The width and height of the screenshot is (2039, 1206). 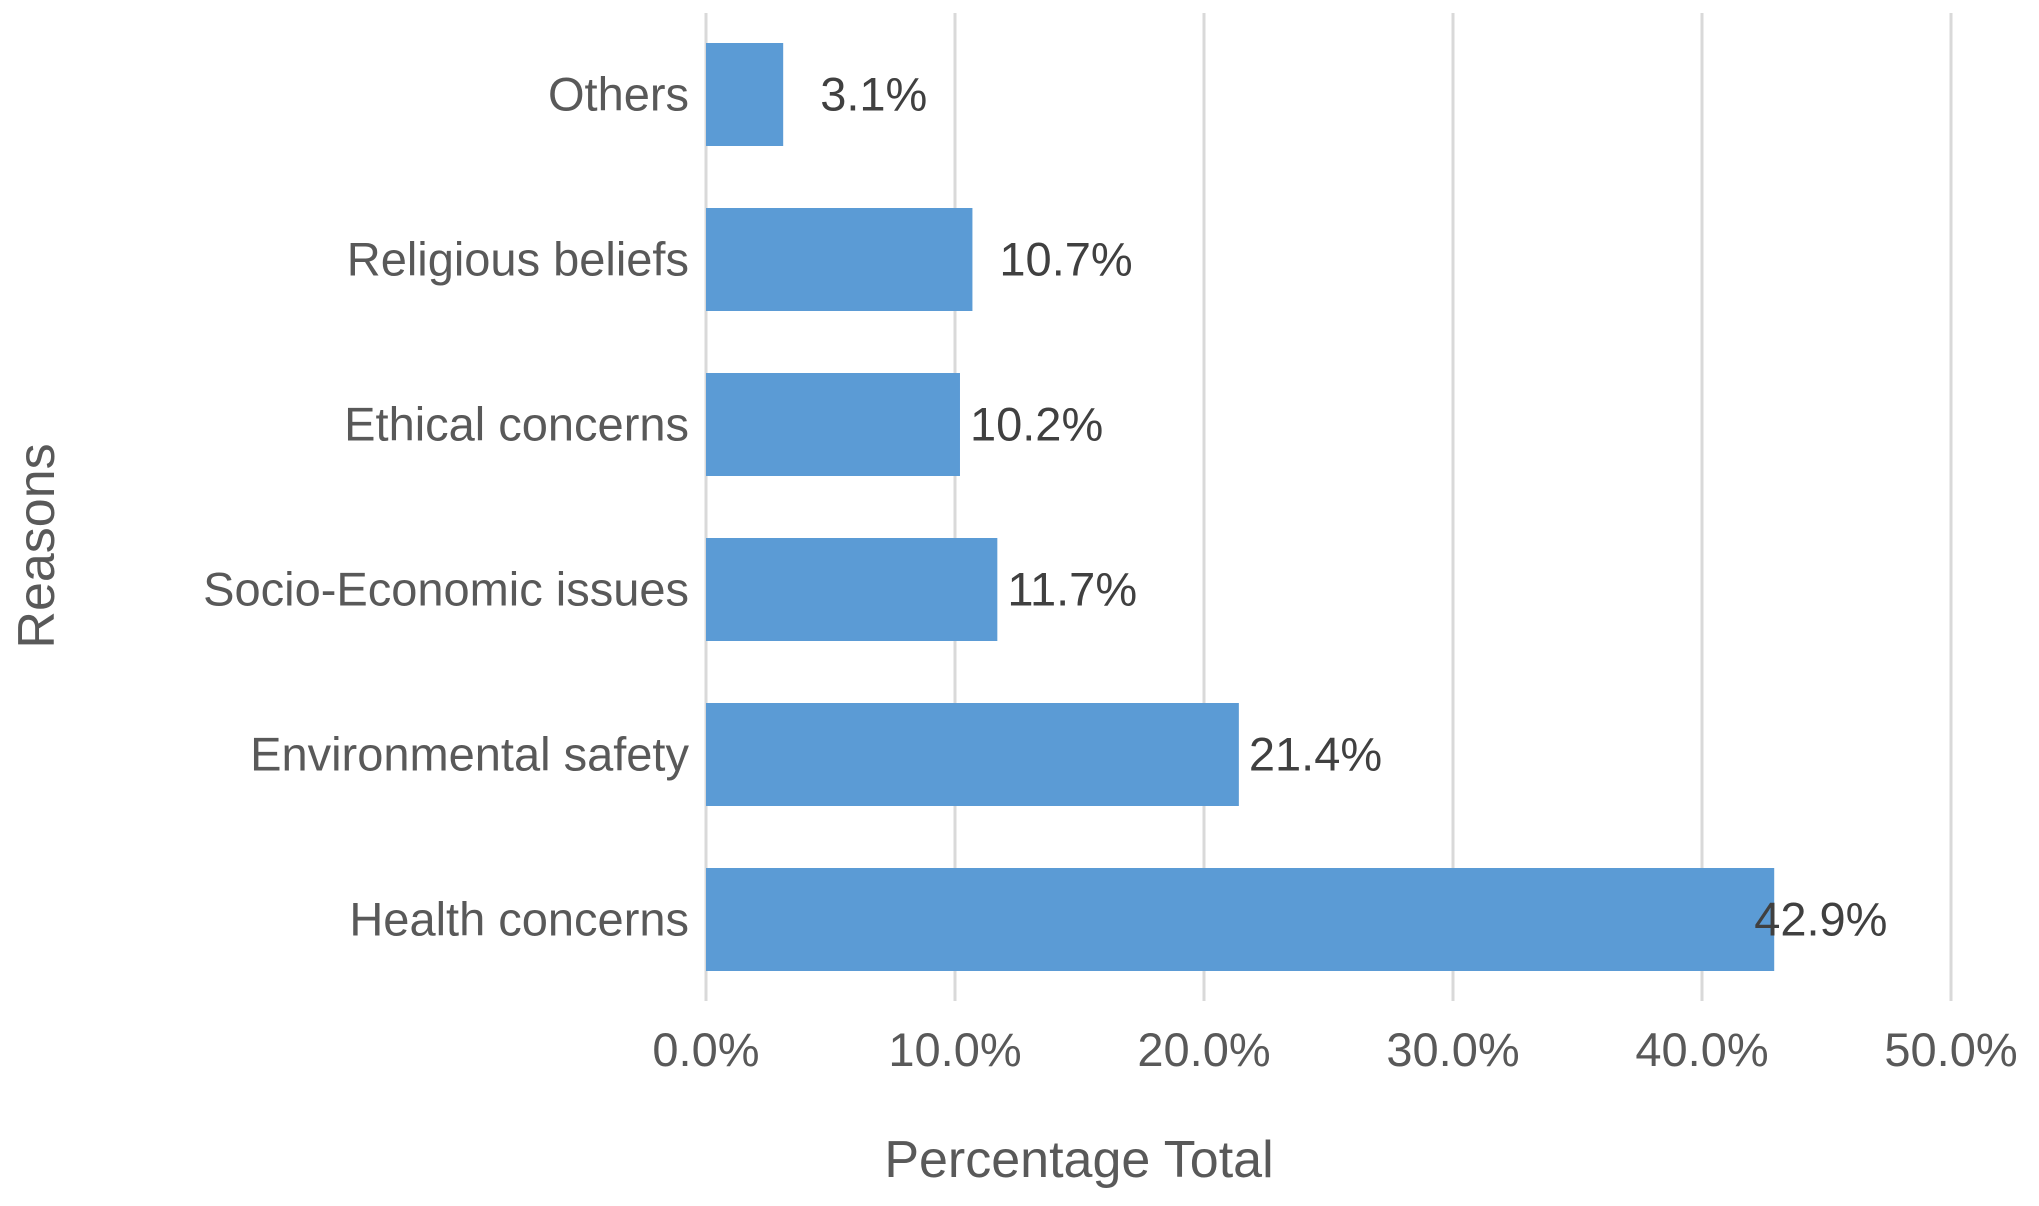 I want to click on data-label: 11.7%, so click(x=1072, y=589).